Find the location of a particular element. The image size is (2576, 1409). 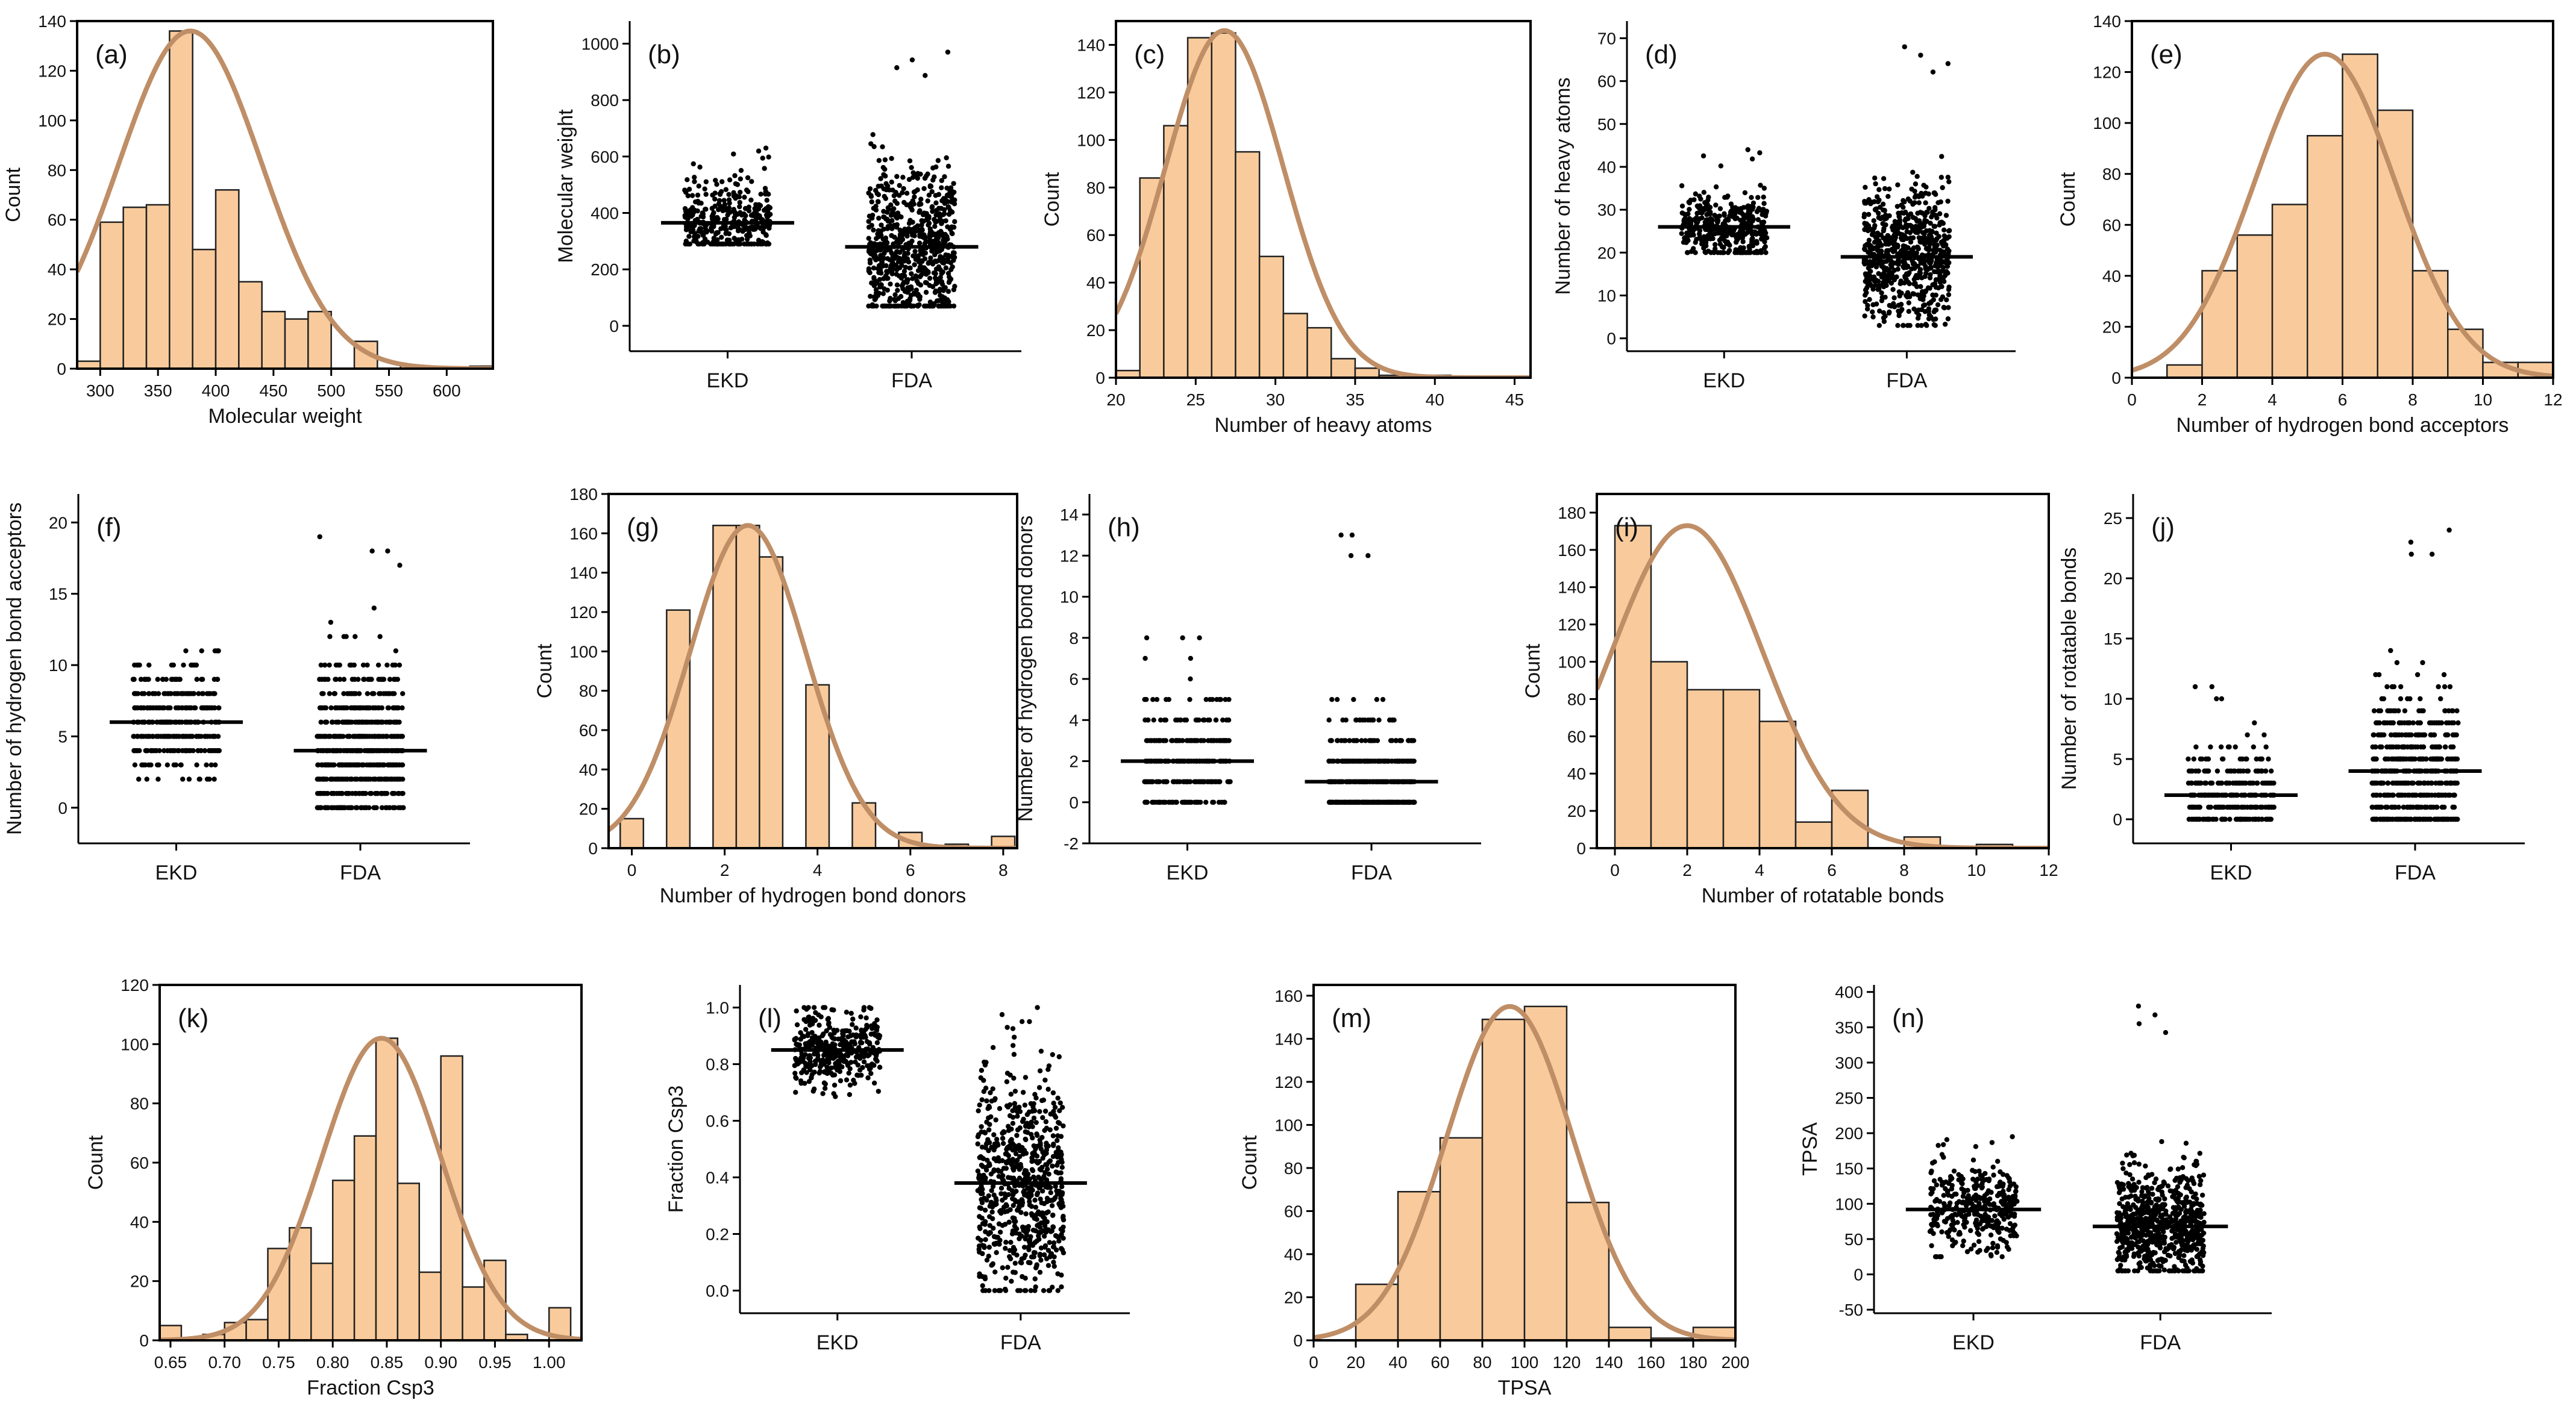

x-tick-label: 450 is located at coordinates (273, 390).